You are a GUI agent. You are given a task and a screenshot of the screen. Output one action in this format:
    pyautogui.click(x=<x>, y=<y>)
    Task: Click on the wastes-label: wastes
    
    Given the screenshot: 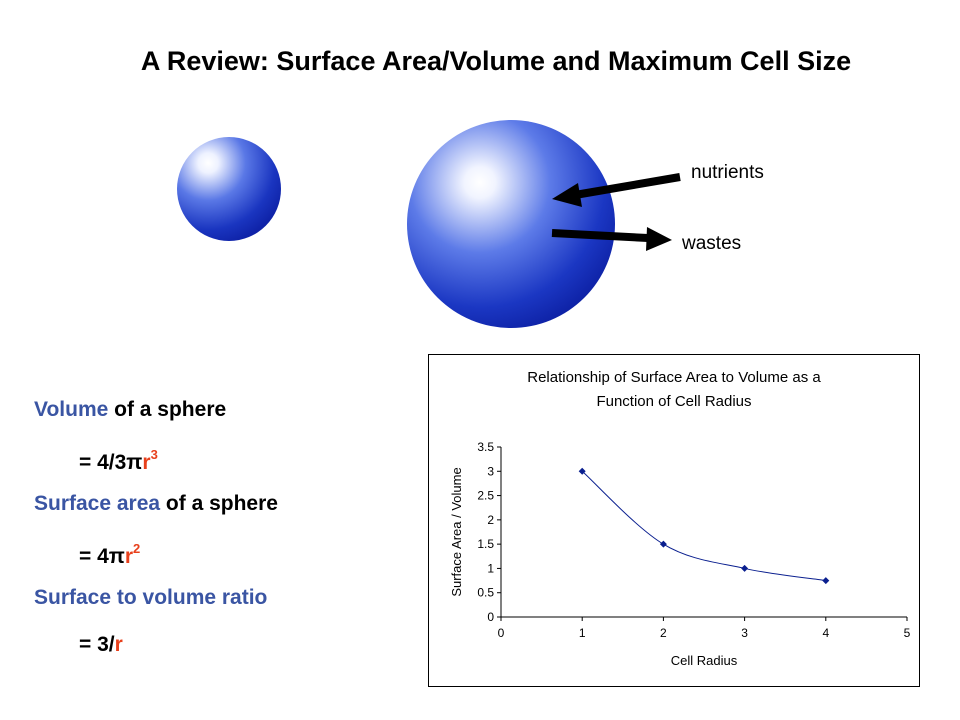 What is the action you would take?
    pyautogui.click(x=712, y=243)
    